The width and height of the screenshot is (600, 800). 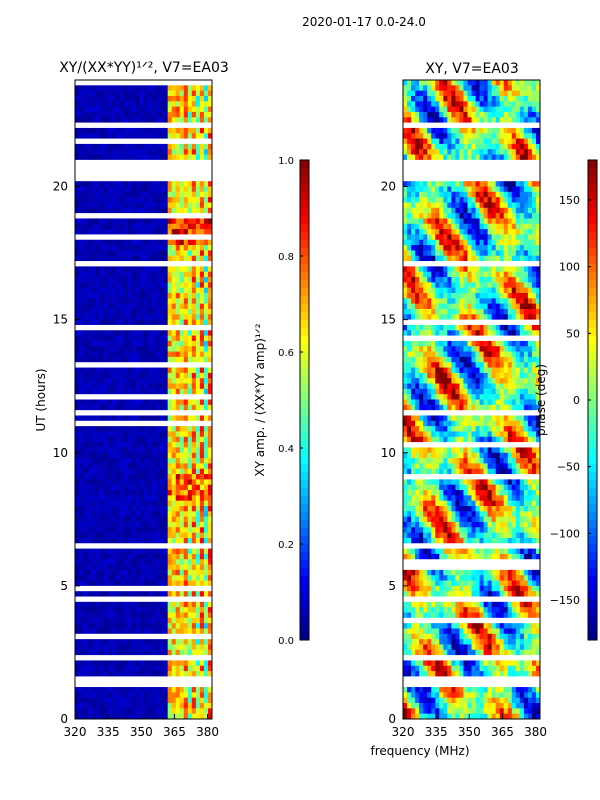 What do you see at coordinates (286, 161) in the screenshot?
I see `colorbar-tick-label: 1.0` at bounding box center [286, 161].